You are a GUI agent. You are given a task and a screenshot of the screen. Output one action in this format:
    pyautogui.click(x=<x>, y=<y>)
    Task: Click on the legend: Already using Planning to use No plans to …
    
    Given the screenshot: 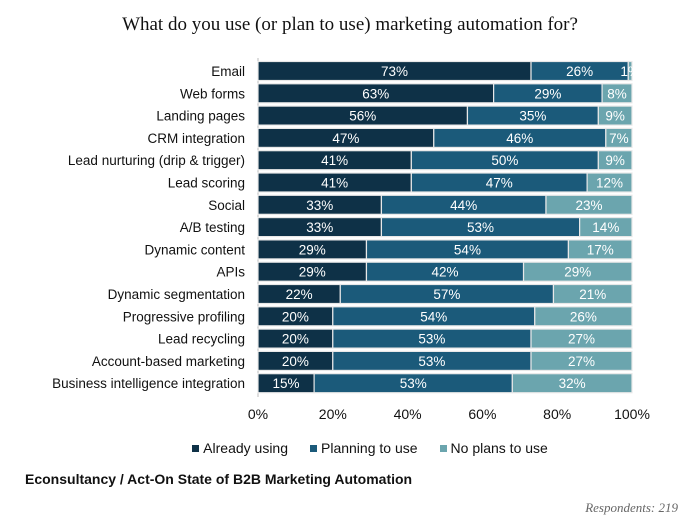 What is the action you would take?
    pyautogui.click(x=350, y=448)
    